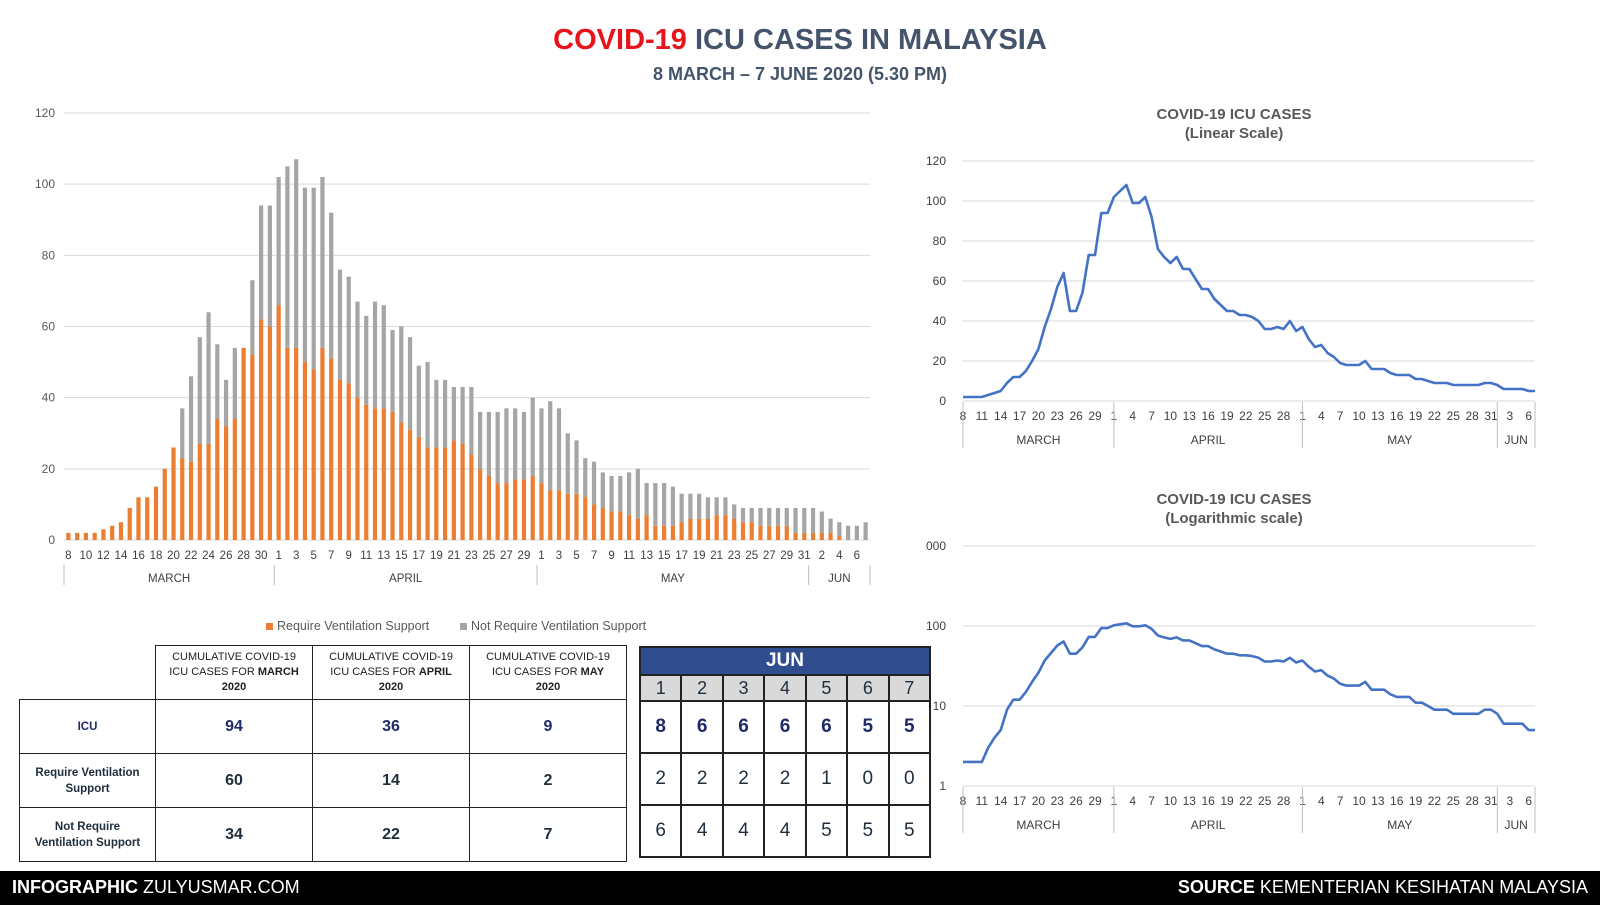 This screenshot has width=1600, height=905. Describe the element at coordinates (49, 398) in the screenshot. I see `y-tick-label: 40` at that location.